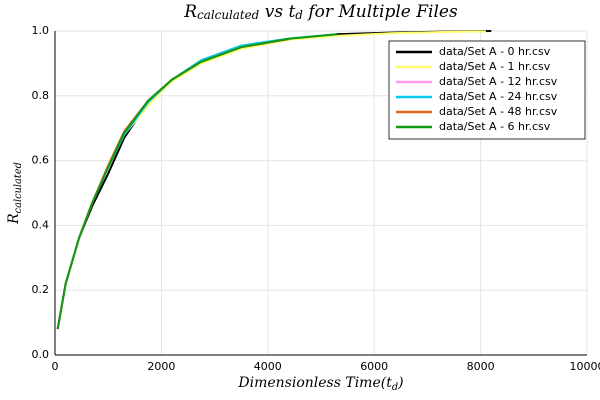 The width and height of the screenshot is (600, 400). Describe the element at coordinates (495, 126) in the screenshot. I see `legend-label: data/Set A - 6 hr.csv` at that location.